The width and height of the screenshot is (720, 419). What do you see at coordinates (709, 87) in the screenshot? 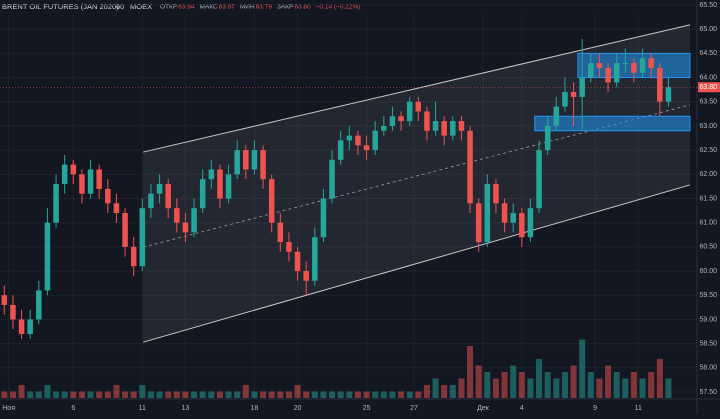
I see `last-price-box` at bounding box center [709, 87].